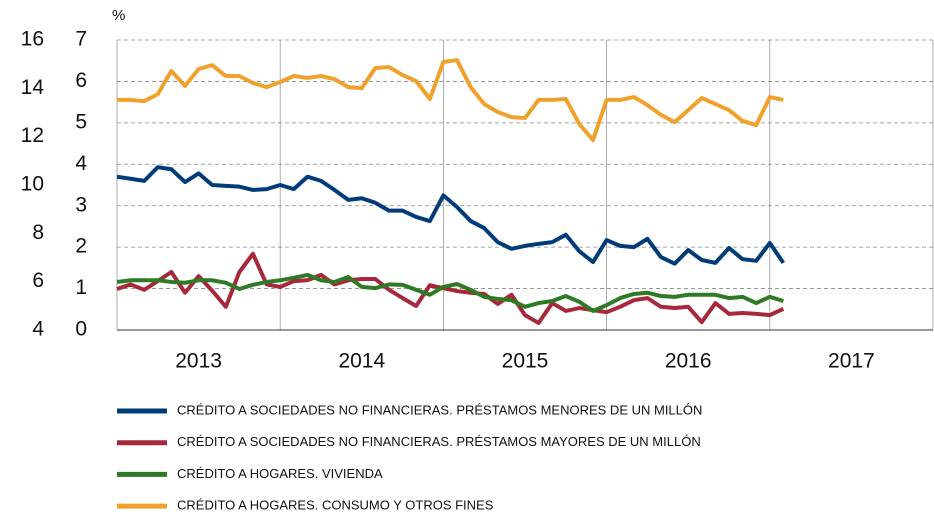 This screenshot has height=514, width=934. I want to click on y2-tick-label: 6, so click(38, 280).